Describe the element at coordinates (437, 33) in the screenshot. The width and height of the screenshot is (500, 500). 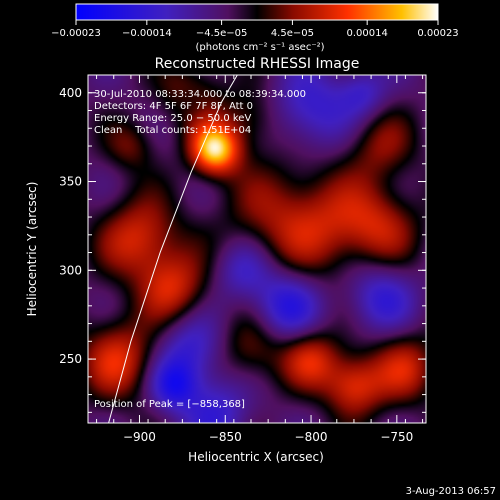
I see `colorbar-tick-label: 0.00023` at that location.